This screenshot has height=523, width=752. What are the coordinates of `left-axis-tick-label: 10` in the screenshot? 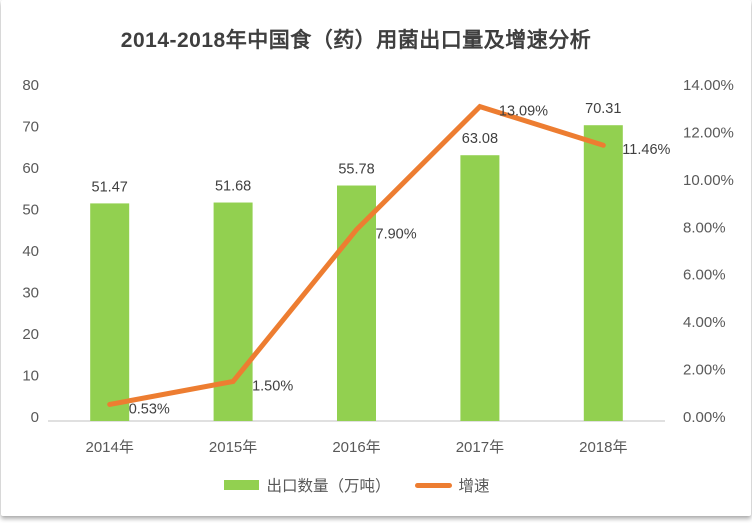 It's located at (30, 376).